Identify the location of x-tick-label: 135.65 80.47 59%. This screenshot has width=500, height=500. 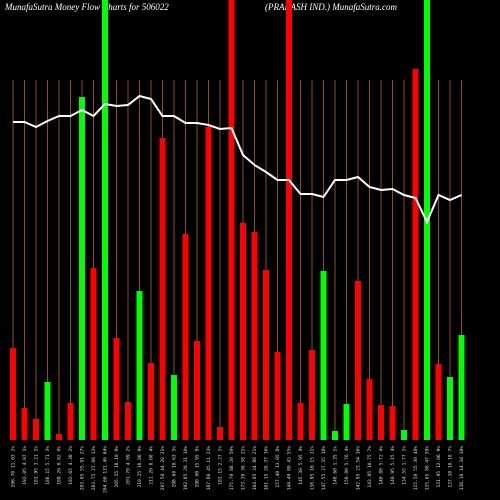
(428, 468).